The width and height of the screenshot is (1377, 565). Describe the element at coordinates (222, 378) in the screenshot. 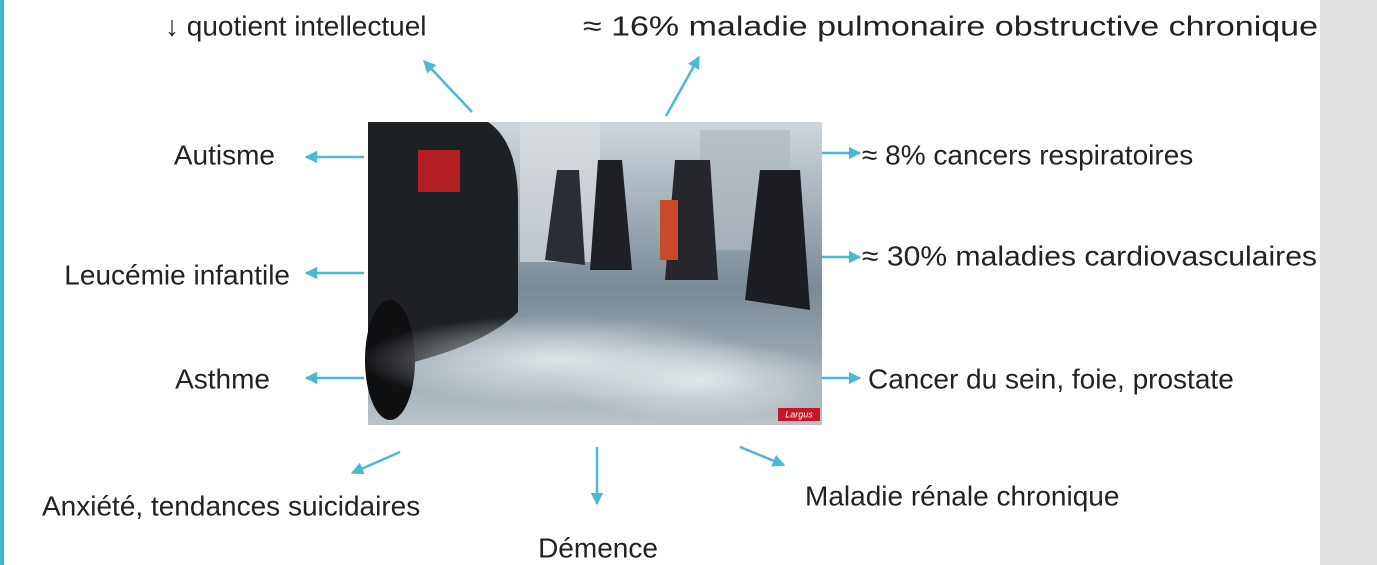

I see `label: Asthme` at that location.